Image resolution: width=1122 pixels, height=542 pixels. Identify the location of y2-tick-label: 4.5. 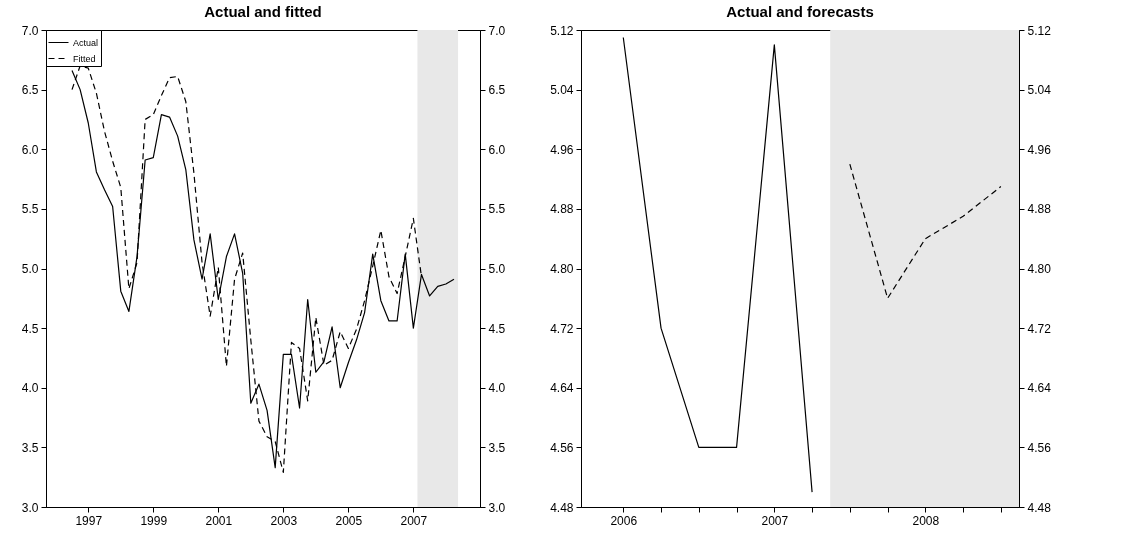
(497, 328).